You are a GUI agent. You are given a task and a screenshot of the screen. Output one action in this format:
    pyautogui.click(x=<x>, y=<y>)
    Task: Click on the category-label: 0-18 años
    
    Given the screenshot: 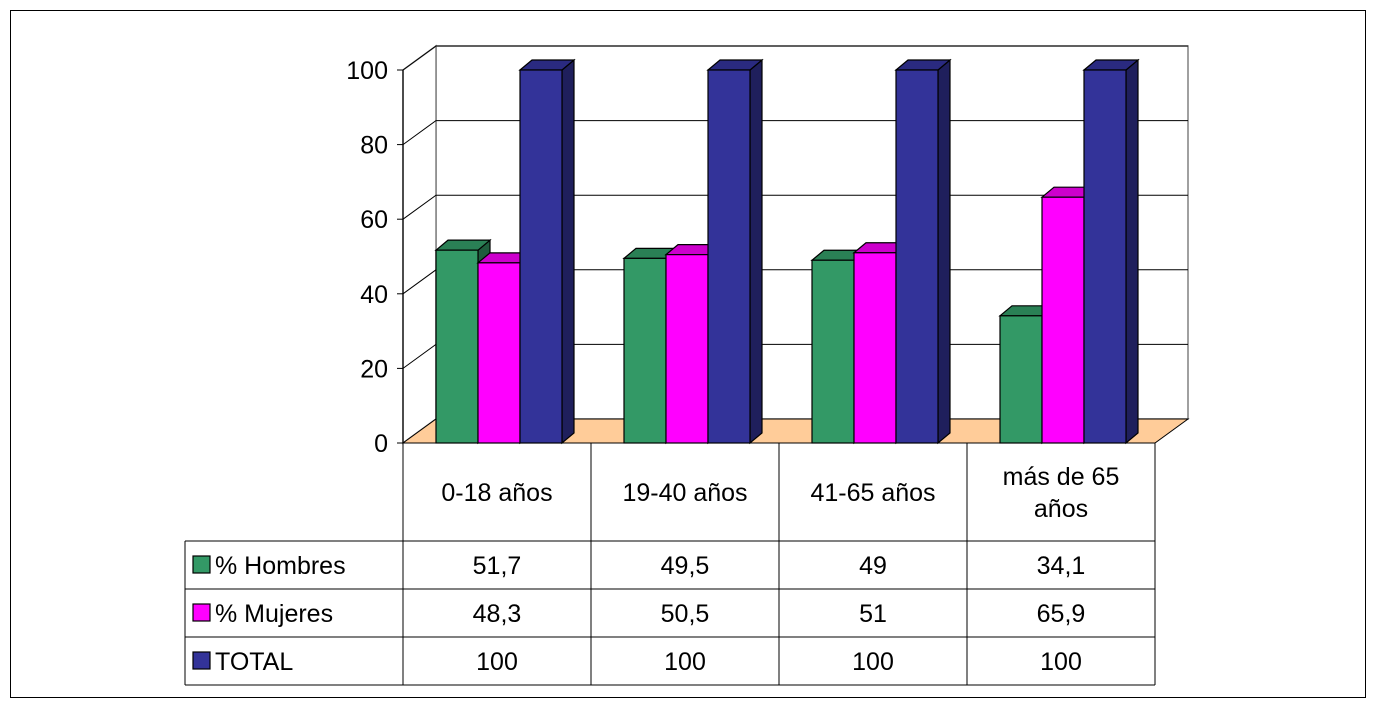 What is the action you would take?
    pyautogui.click(x=496, y=493)
    